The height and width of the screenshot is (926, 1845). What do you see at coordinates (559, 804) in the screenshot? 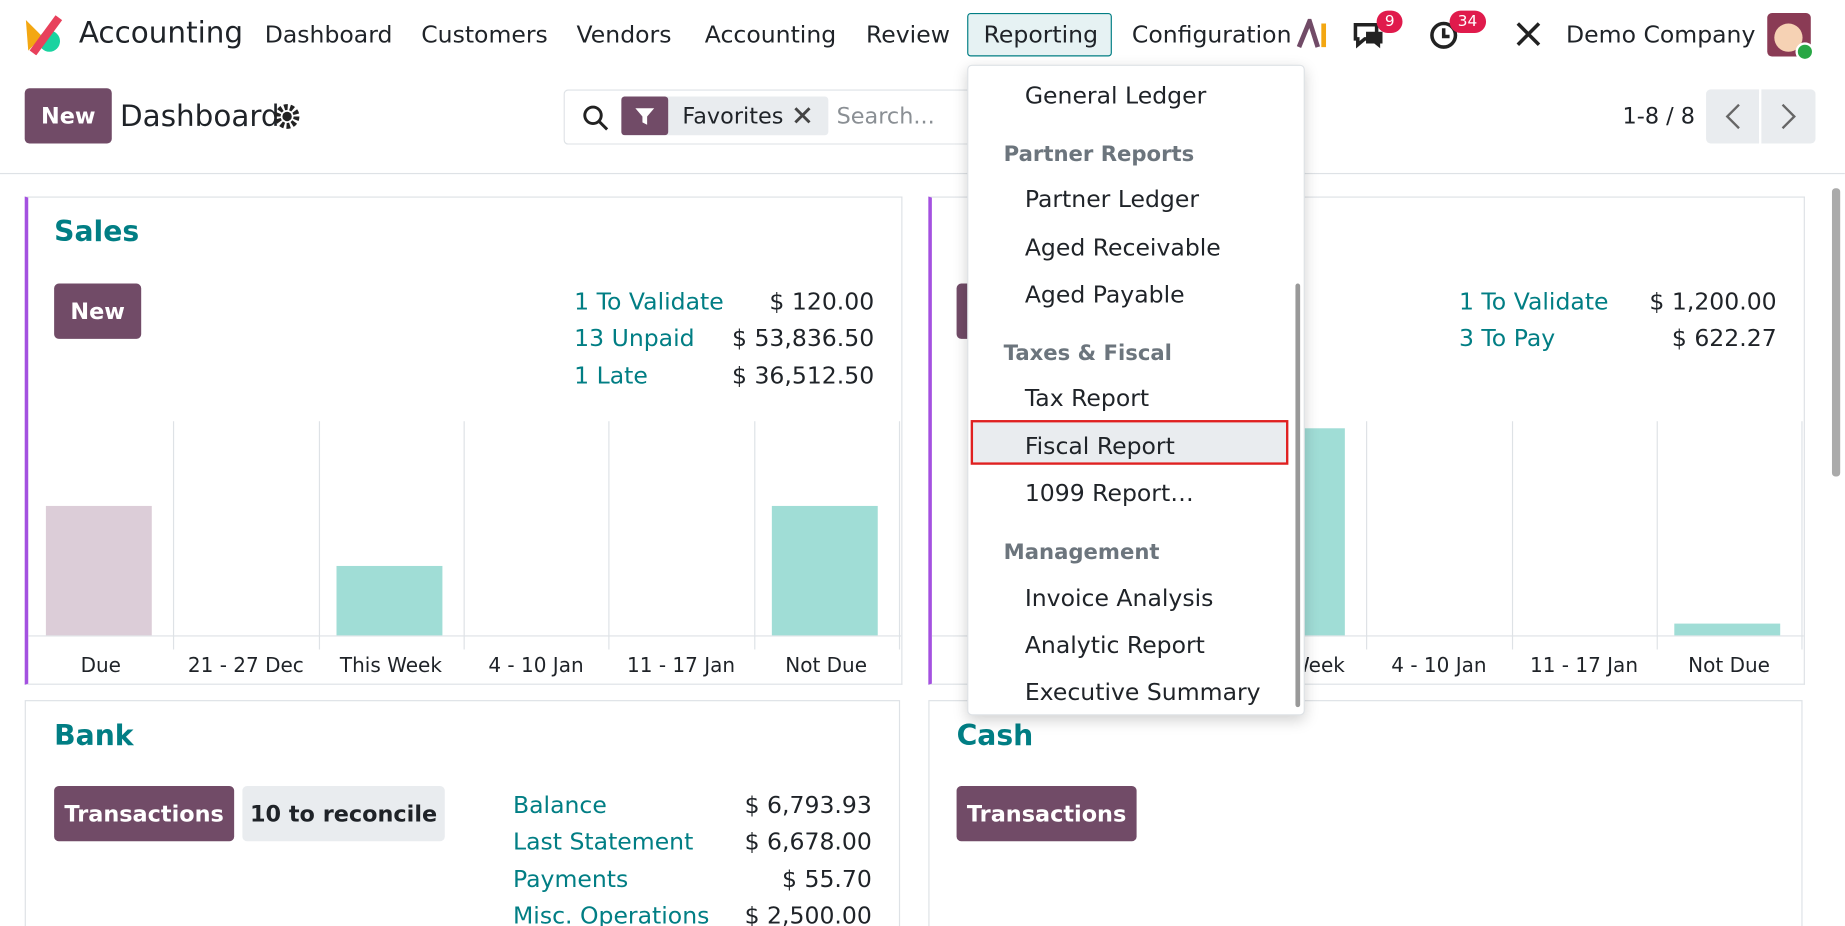
I see `stat-label: Balance` at bounding box center [559, 804].